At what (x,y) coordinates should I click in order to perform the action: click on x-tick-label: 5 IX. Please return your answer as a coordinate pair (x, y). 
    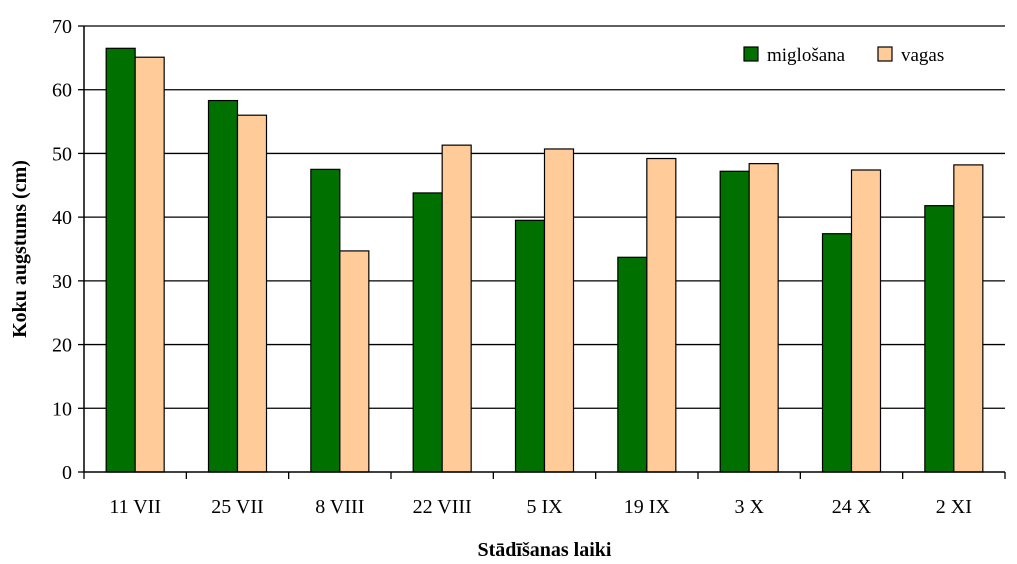
    Looking at the image, I should click on (544, 507).